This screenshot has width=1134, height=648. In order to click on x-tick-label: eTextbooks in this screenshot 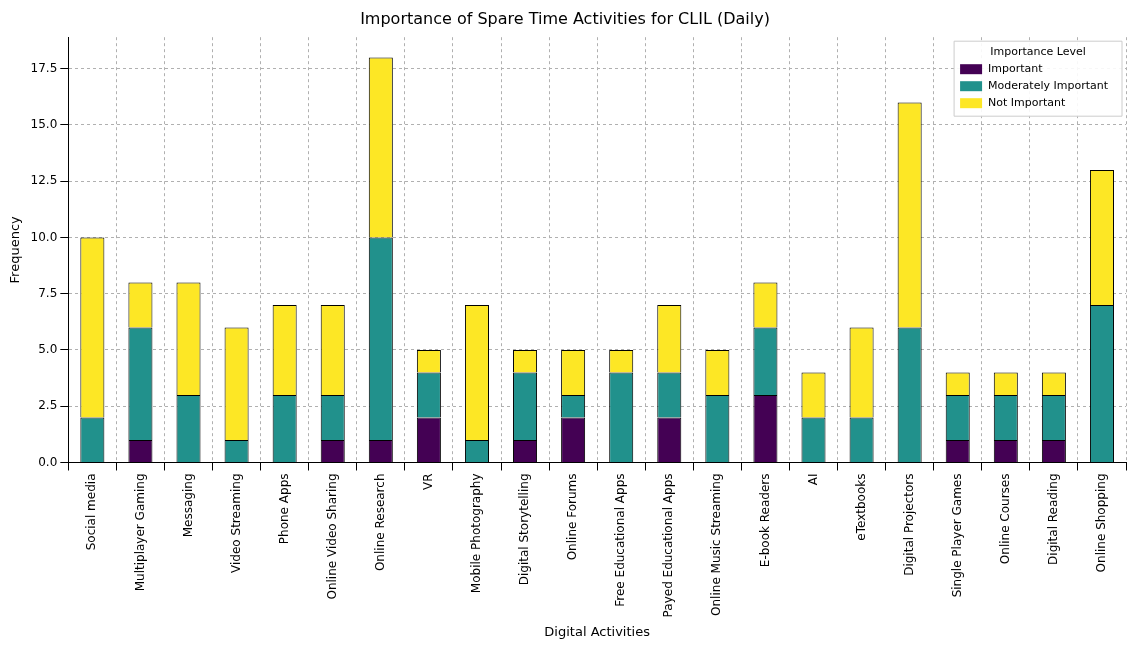, I will do `click(860, 507)`.